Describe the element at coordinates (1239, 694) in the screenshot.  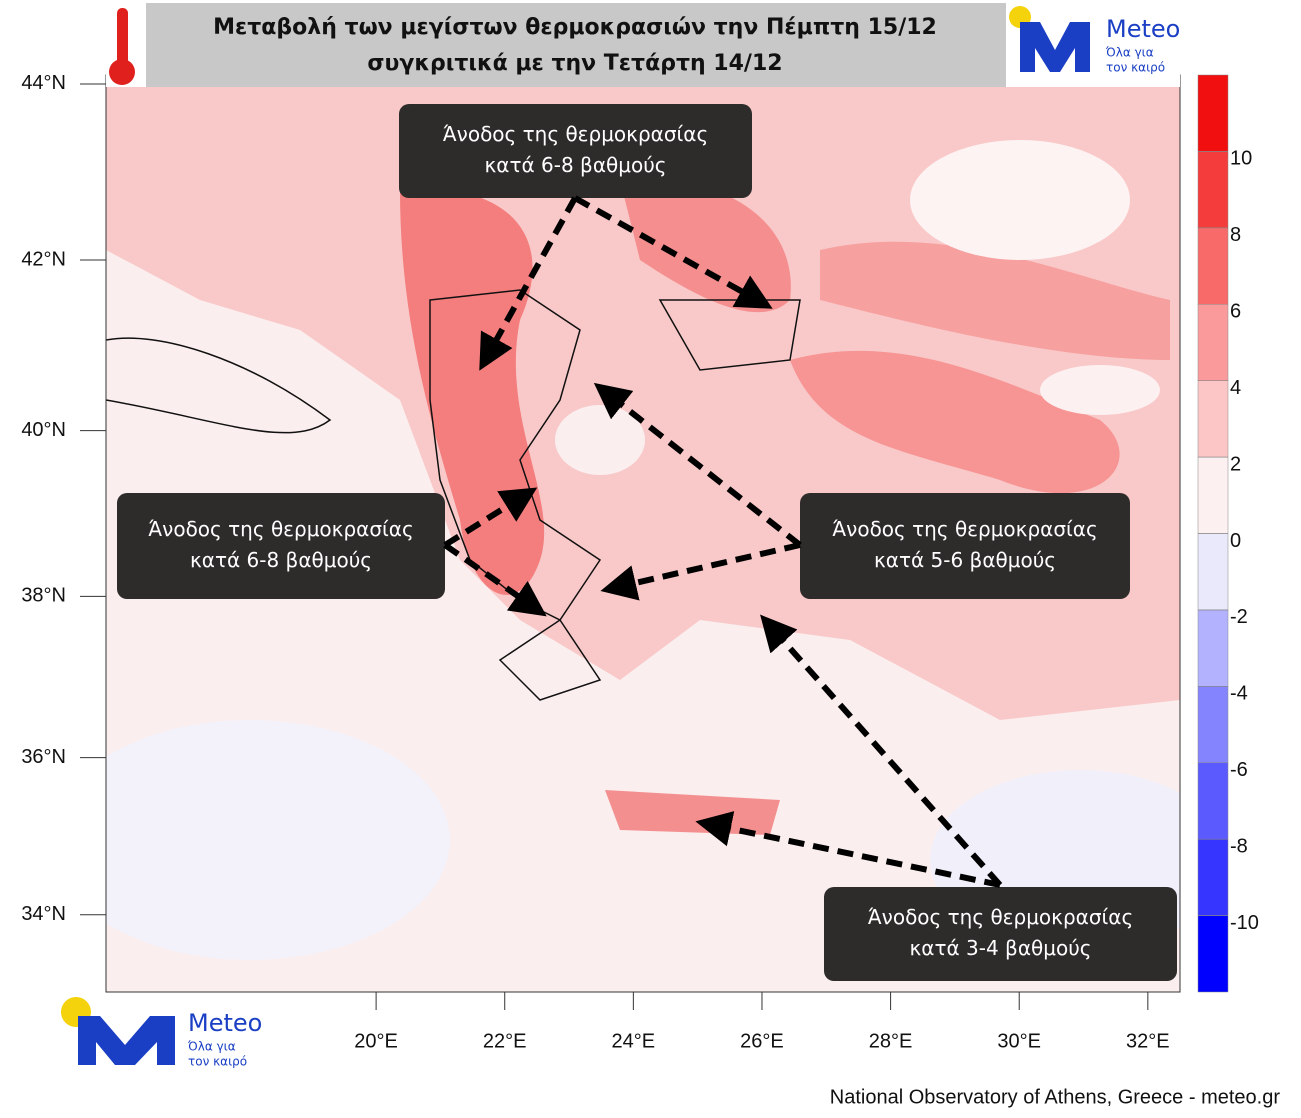
I see `colorbar-label: -4` at that location.